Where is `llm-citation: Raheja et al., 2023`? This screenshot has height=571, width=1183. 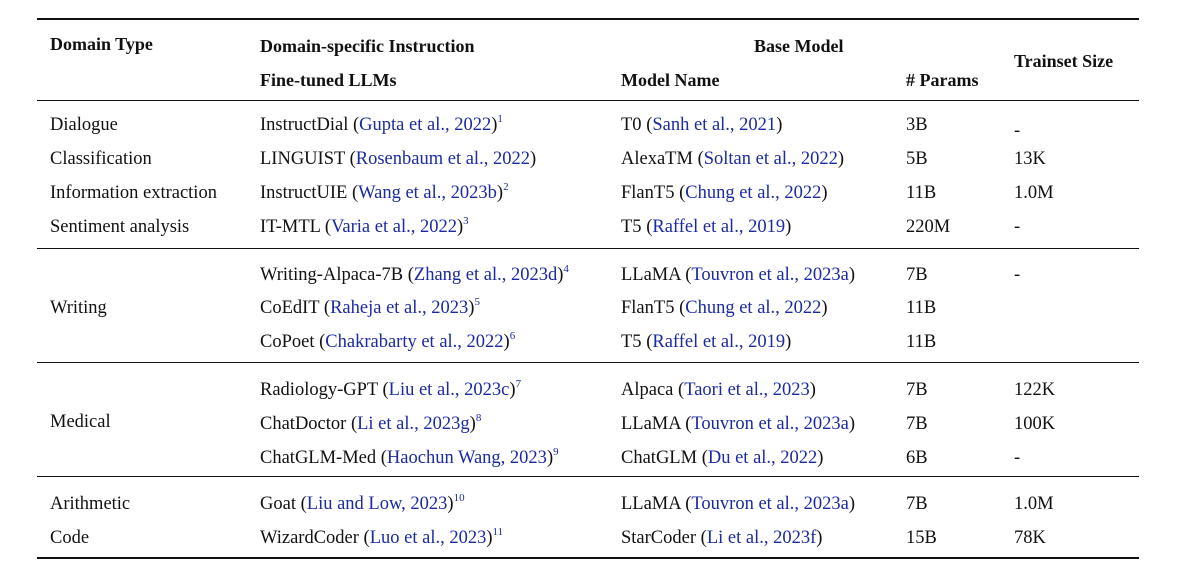 llm-citation: Raheja et al., 2023 is located at coordinates (399, 308).